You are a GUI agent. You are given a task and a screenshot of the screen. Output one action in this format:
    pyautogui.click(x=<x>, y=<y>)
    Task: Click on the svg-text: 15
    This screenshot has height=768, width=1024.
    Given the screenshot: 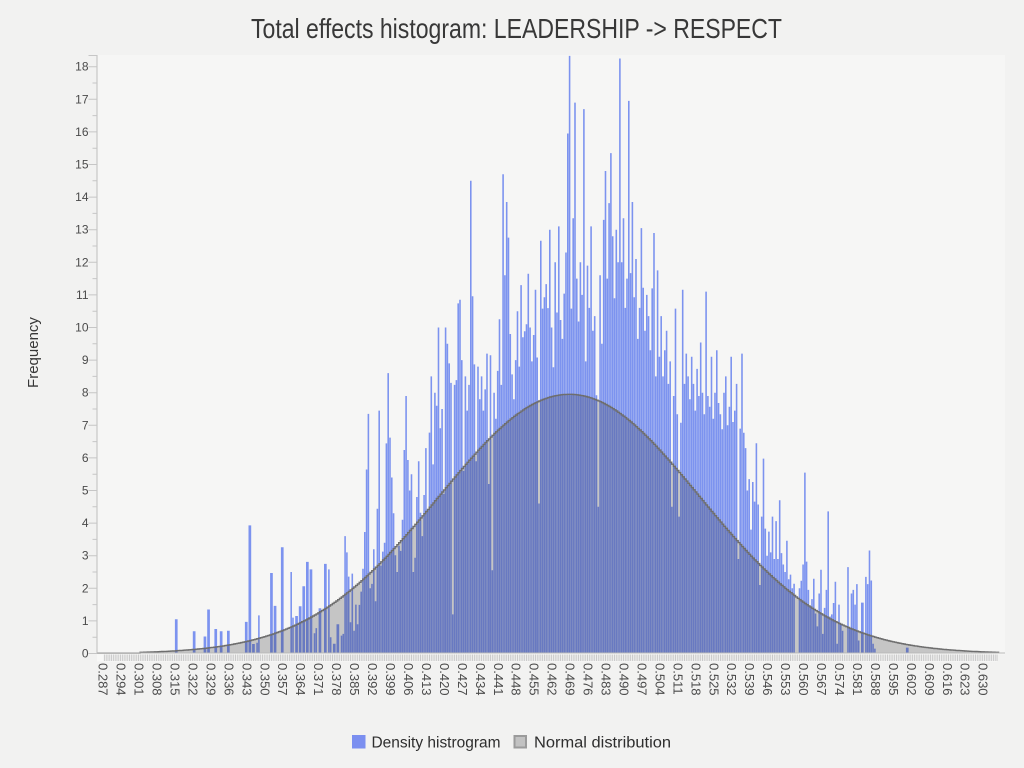 What is the action you would take?
    pyautogui.click(x=82, y=165)
    